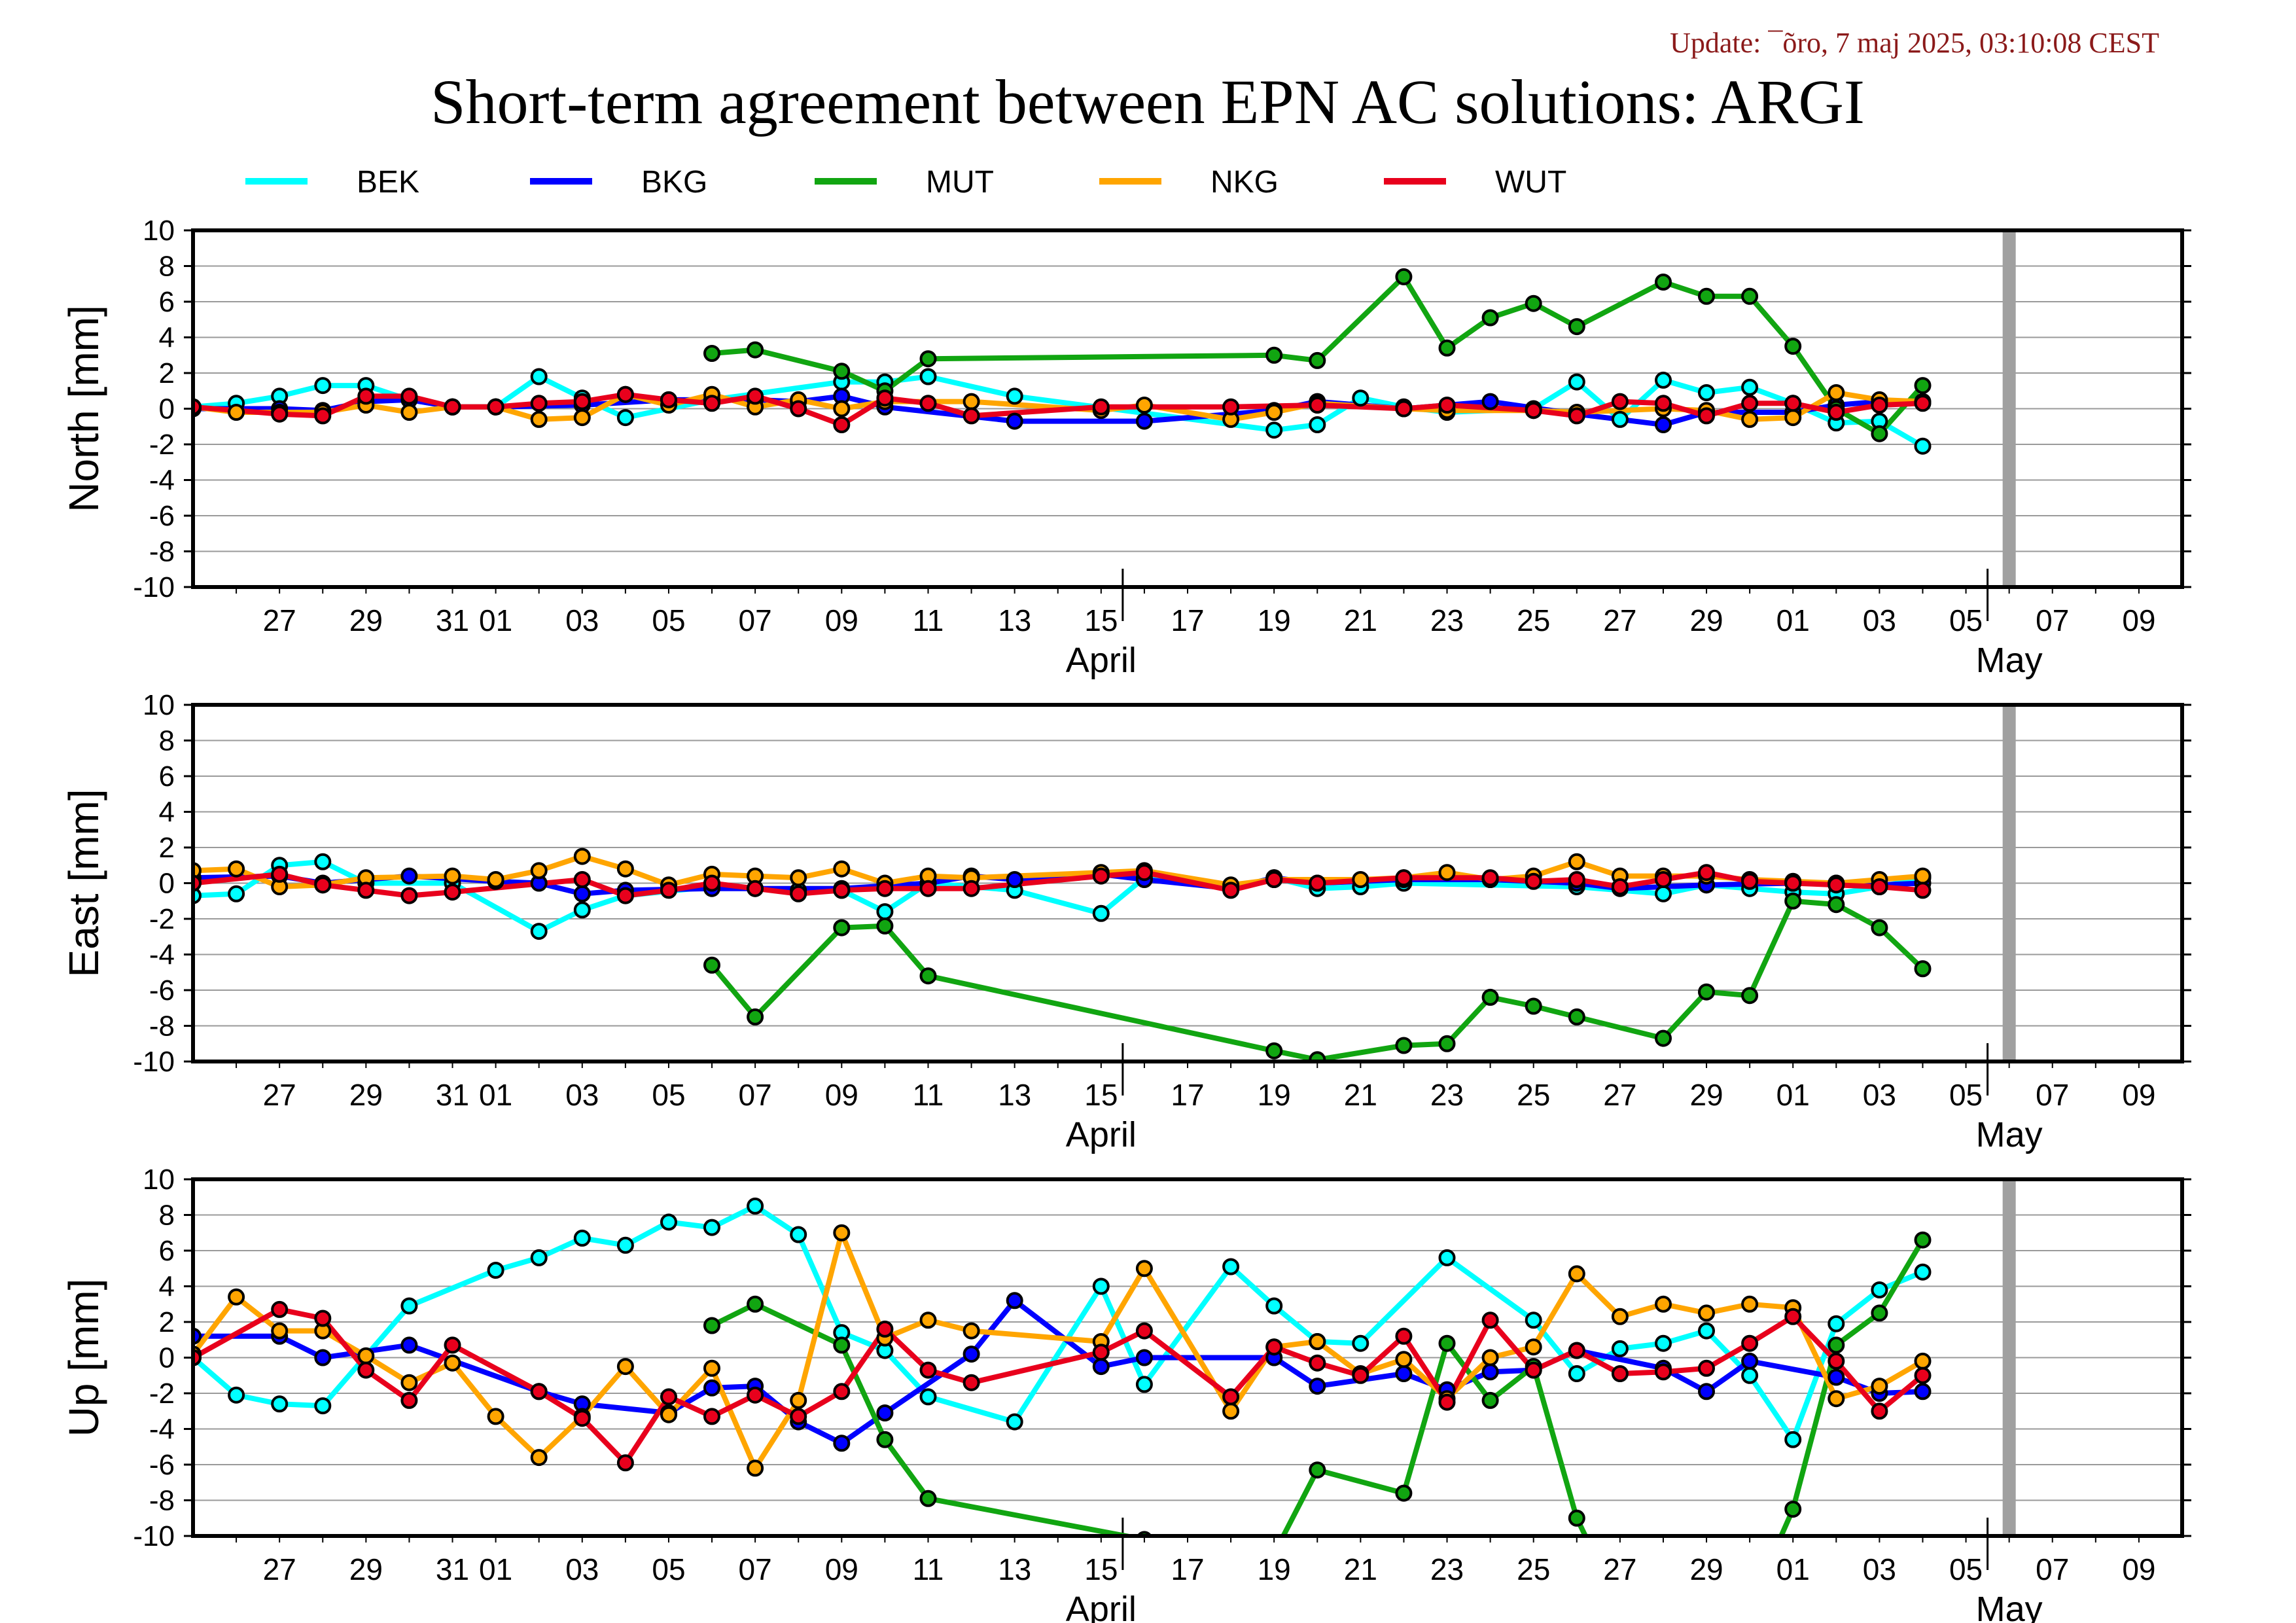 Image resolution: width=2296 pixels, height=1623 pixels. Describe the element at coordinates (1101, 1095) in the screenshot. I see `x-tick-label: 15` at that location.